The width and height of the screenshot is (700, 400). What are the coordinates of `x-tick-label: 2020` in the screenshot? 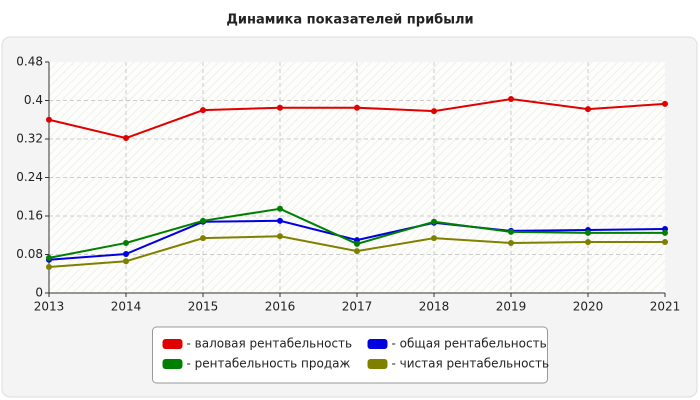 It's located at (588, 307).